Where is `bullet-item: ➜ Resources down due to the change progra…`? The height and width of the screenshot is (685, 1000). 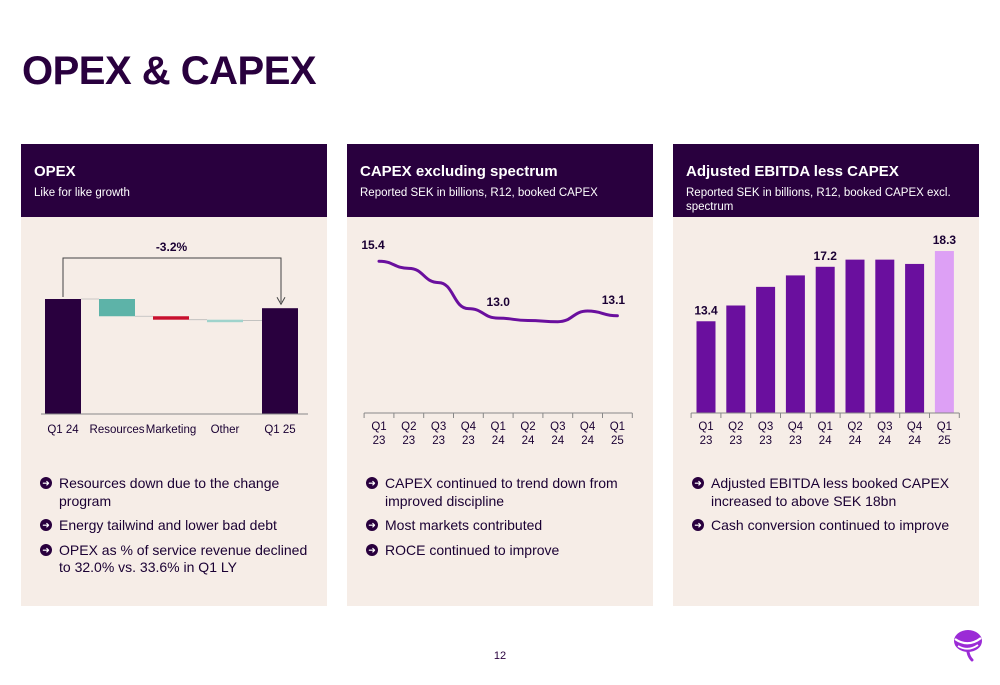 bullet-item: ➜ Resources down due to the change progra… is located at coordinates (180, 492).